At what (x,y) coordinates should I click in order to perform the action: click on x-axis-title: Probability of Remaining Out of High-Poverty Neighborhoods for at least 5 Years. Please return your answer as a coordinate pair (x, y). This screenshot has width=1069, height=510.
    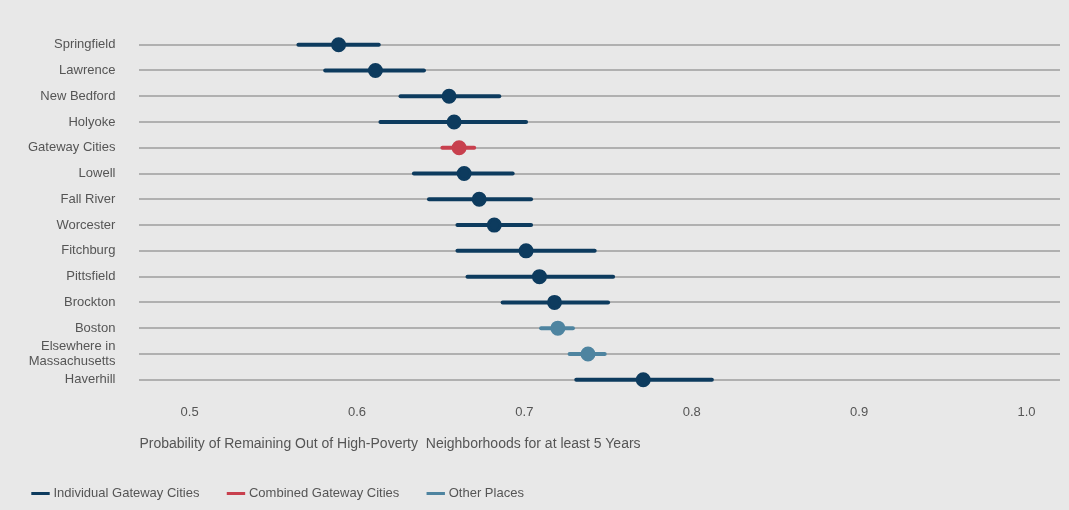
    Looking at the image, I should click on (390, 443).